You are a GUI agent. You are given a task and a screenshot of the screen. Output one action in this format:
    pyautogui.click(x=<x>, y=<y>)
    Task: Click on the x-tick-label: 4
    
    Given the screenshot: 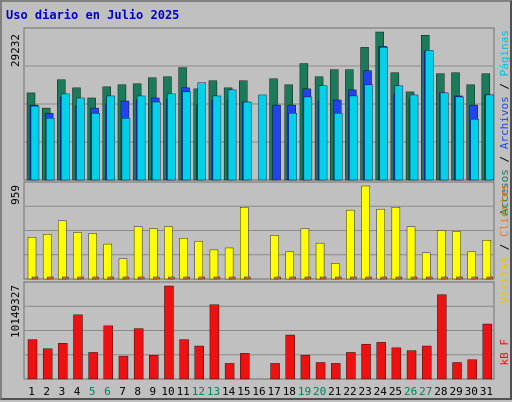 What is the action you would take?
    pyautogui.click(x=77, y=391)
    